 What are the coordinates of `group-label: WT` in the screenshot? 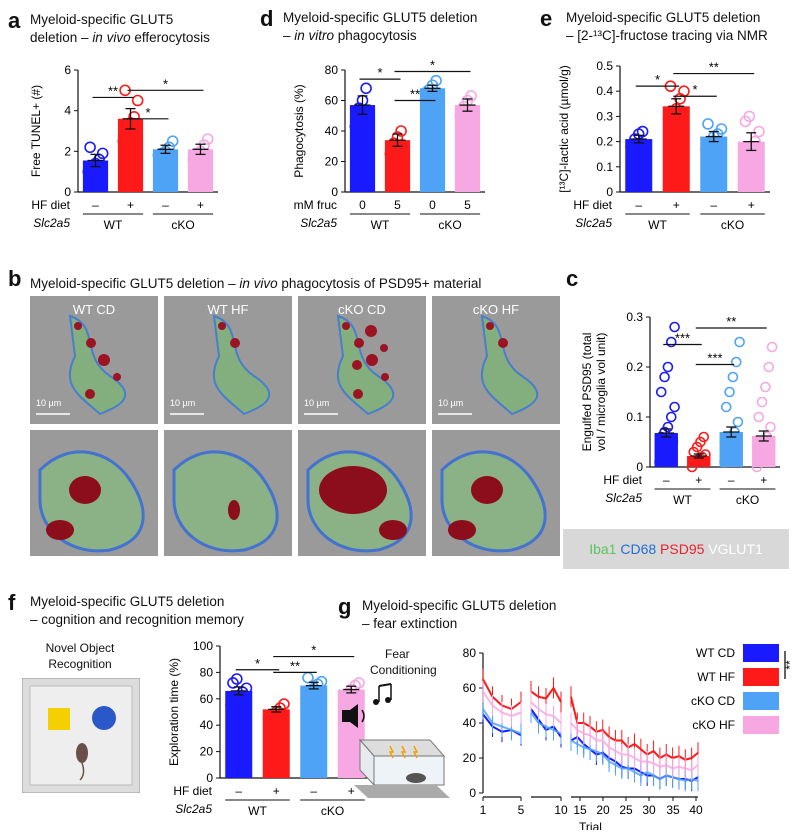 It's located at (113, 225).